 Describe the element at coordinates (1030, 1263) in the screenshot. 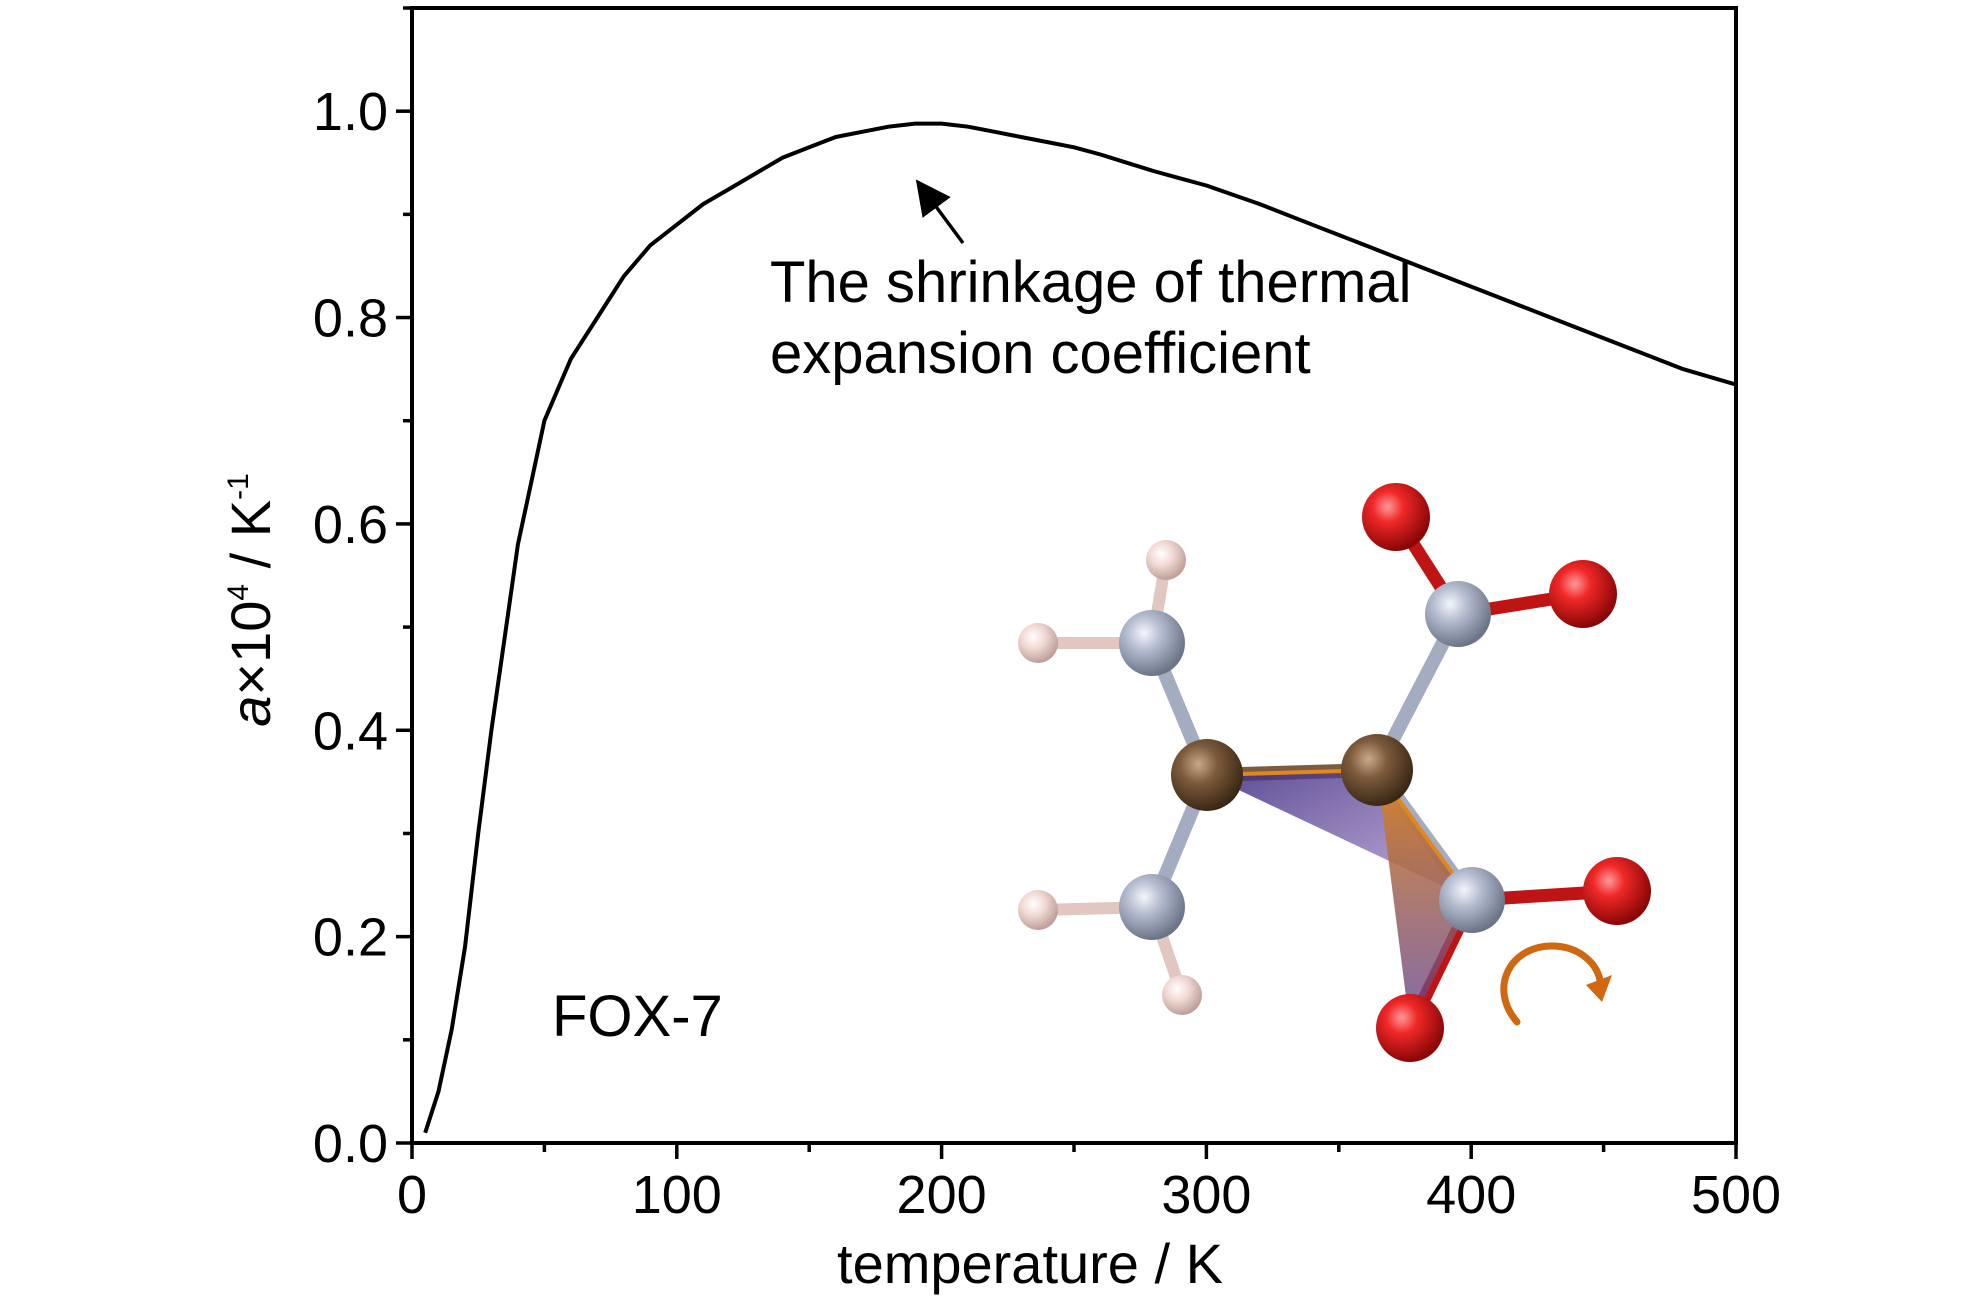

I see `x-axis-title: temperature / K` at that location.